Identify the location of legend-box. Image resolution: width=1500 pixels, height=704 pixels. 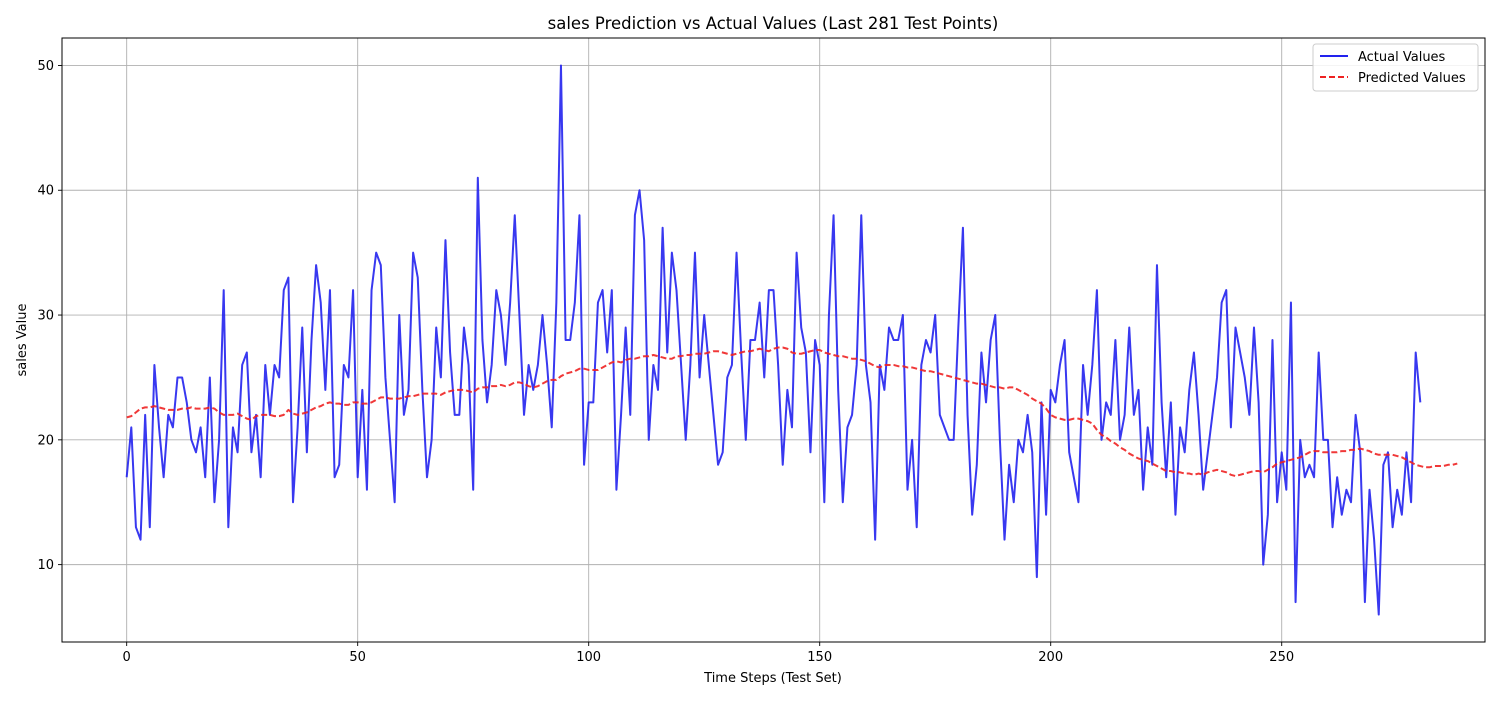
(1395, 67).